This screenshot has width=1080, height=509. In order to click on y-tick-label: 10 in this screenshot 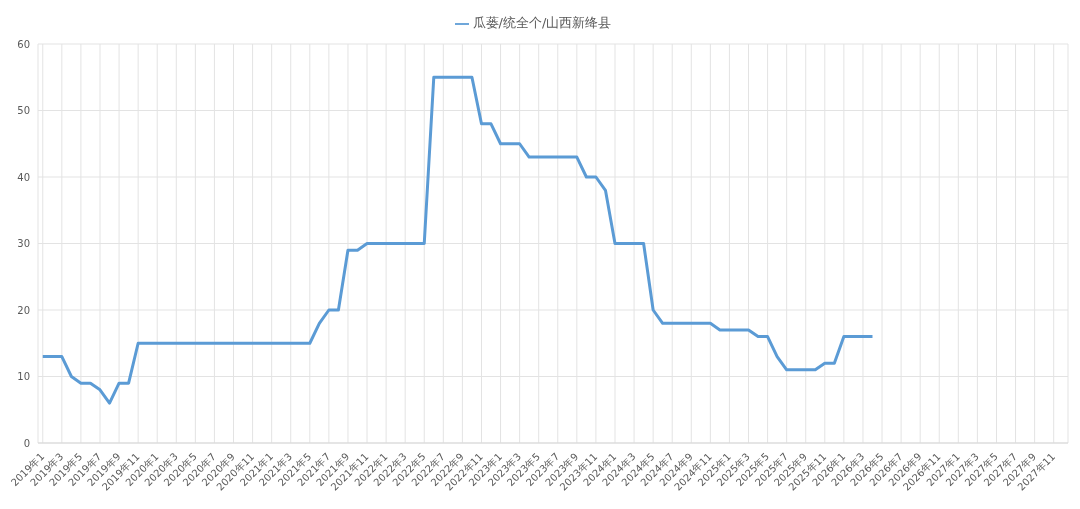, I will do `click(23, 377)`.